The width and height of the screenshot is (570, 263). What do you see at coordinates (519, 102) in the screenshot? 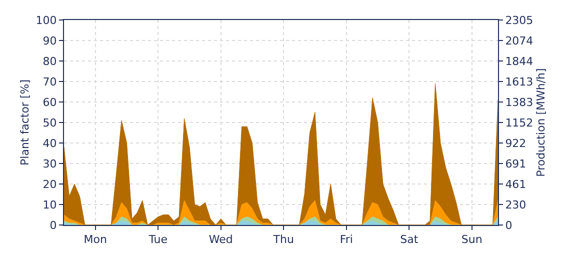
I see `y2-tick-label: 1383` at bounding box center [519, 102].